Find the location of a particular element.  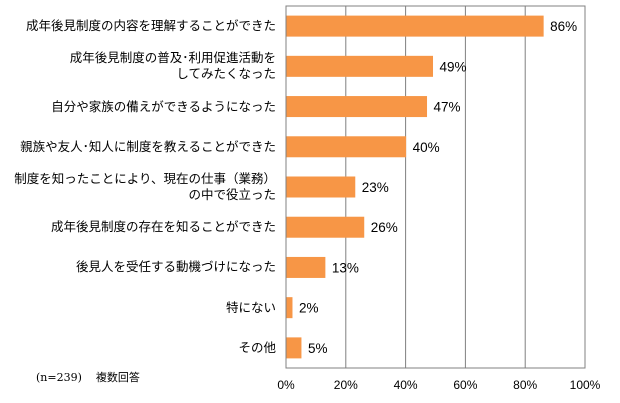

category-label: 制度を知ったことにより、現在の仕事（業務） の中で役立った is located at coordinates (145, 186).